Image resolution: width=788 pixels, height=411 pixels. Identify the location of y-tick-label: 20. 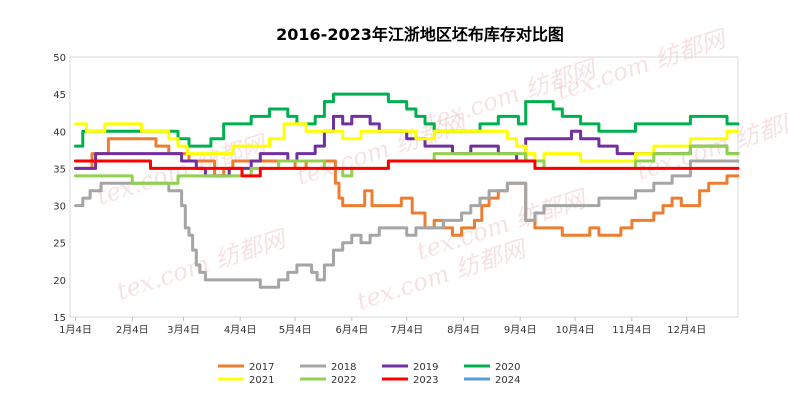
(59, 281).